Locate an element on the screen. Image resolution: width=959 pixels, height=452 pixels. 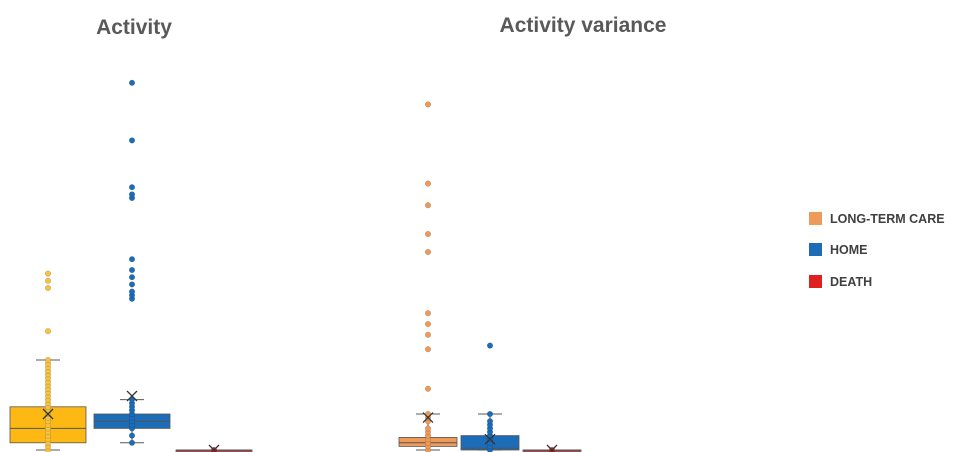
legend-label-long-term-care: LONG-TERM CARE is located at coordinates (887, 219).